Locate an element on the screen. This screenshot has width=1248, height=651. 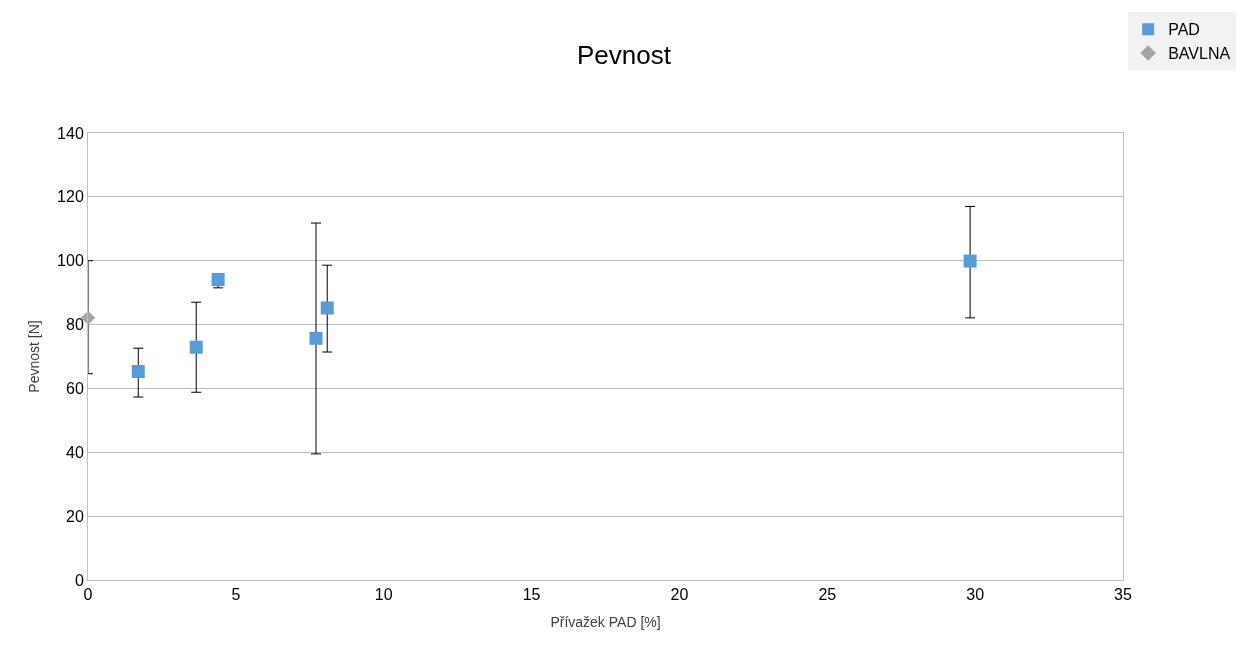
y-tick-label: 40 is located at coordinates (75, 452).